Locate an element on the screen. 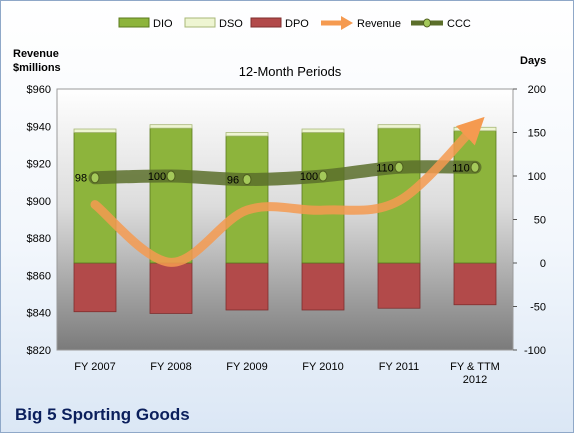 The width and height of the screenshot is (574, 433). legend: DIO DSO DPO Revenue CCC is located at coordinates (294, 23).